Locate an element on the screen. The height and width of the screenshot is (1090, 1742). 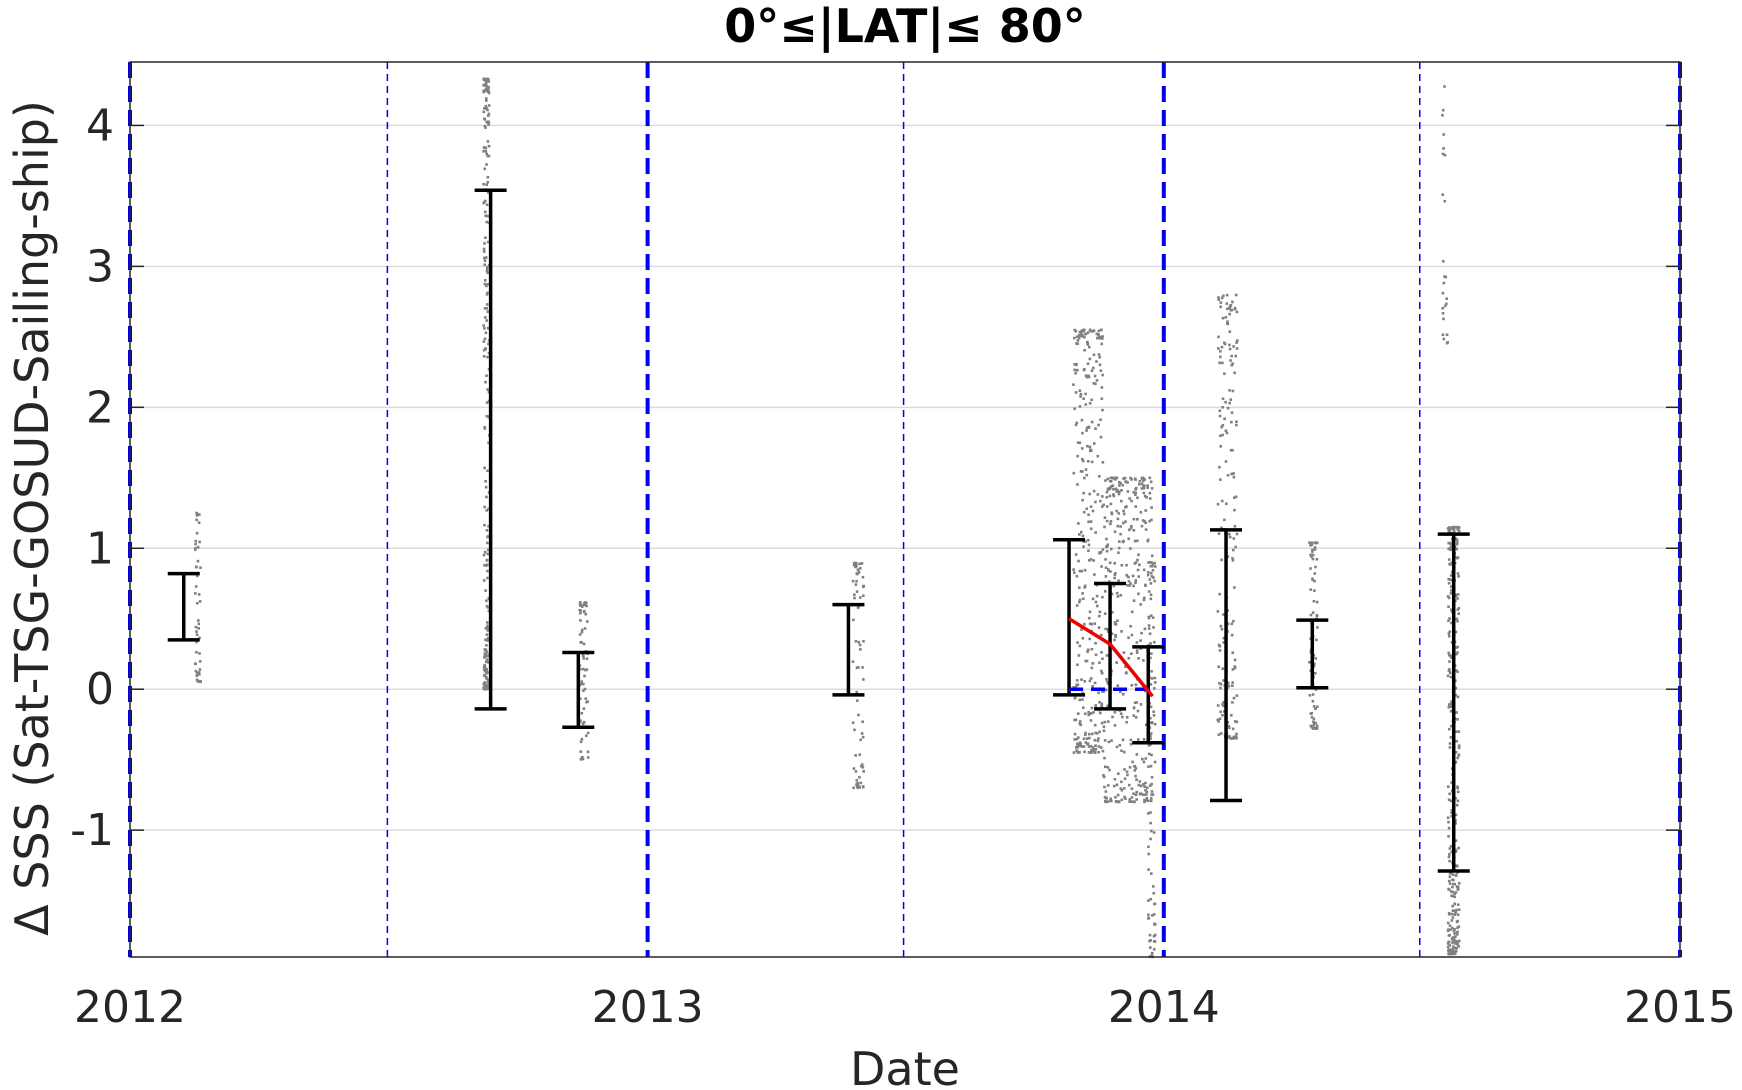
x-tick-label: 2013 is located at coordinates (648, 1007).